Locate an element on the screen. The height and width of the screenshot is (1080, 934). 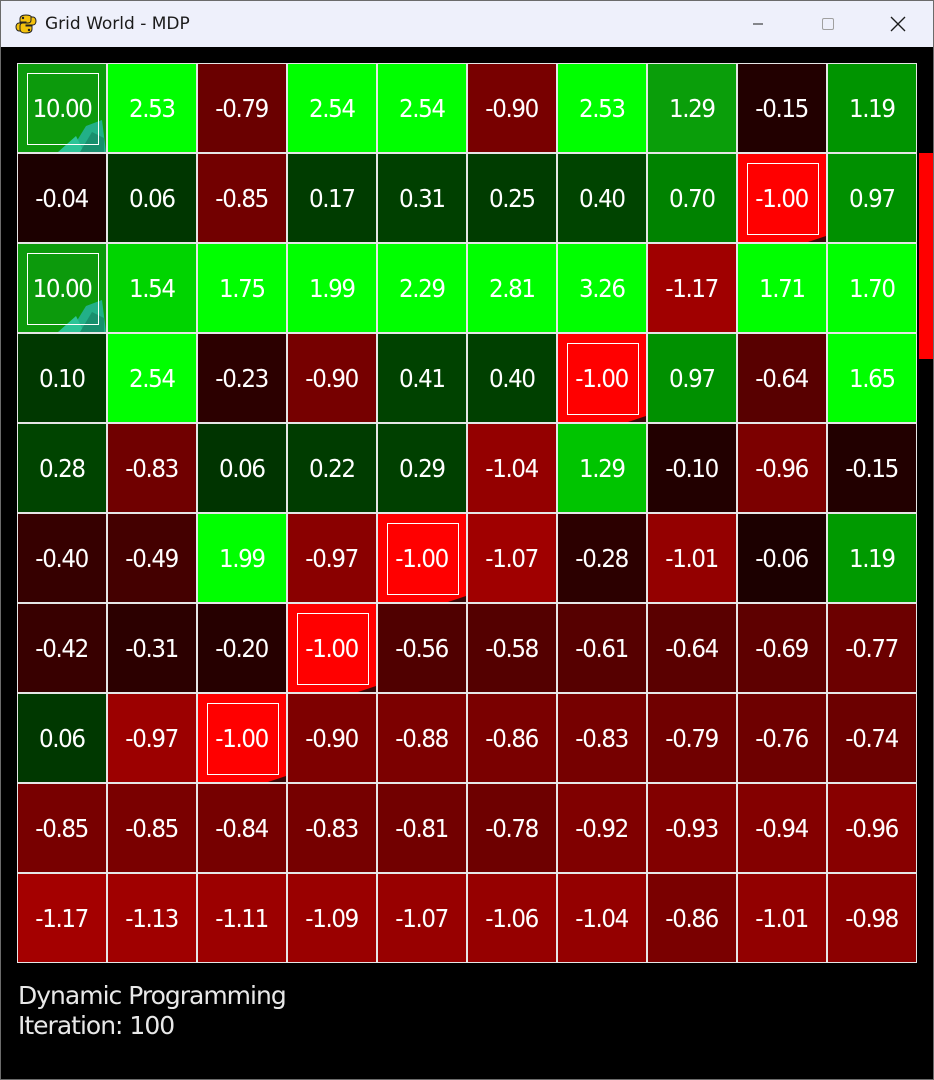
cell-value: -1.06 is located at coordinates (512, 918).